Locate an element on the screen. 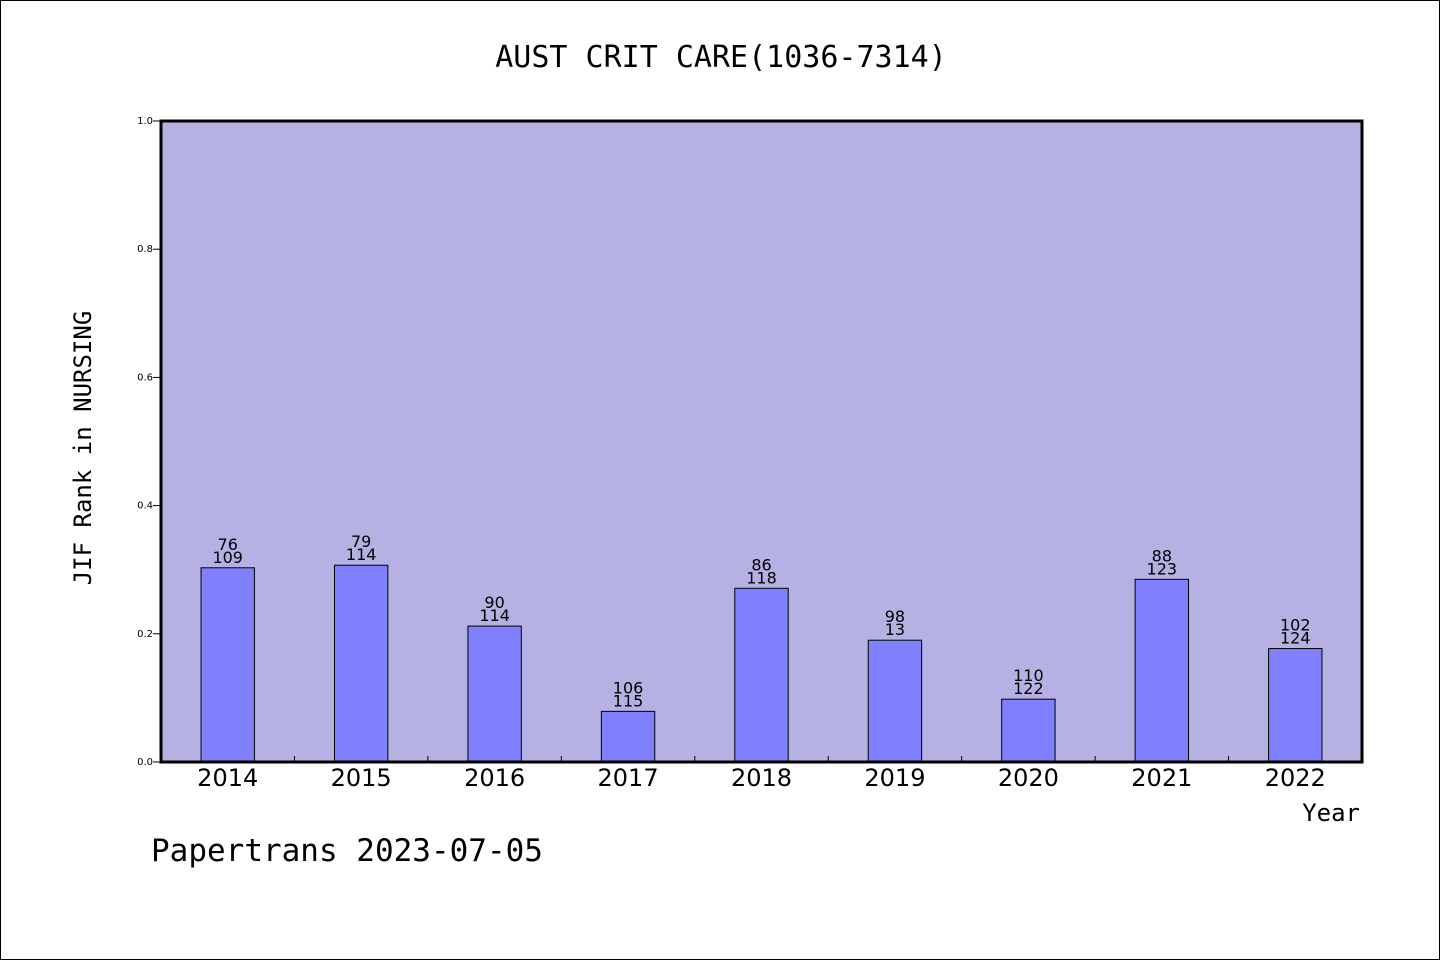  x-tick-label: 2018 is located at coordinates (761, 778).